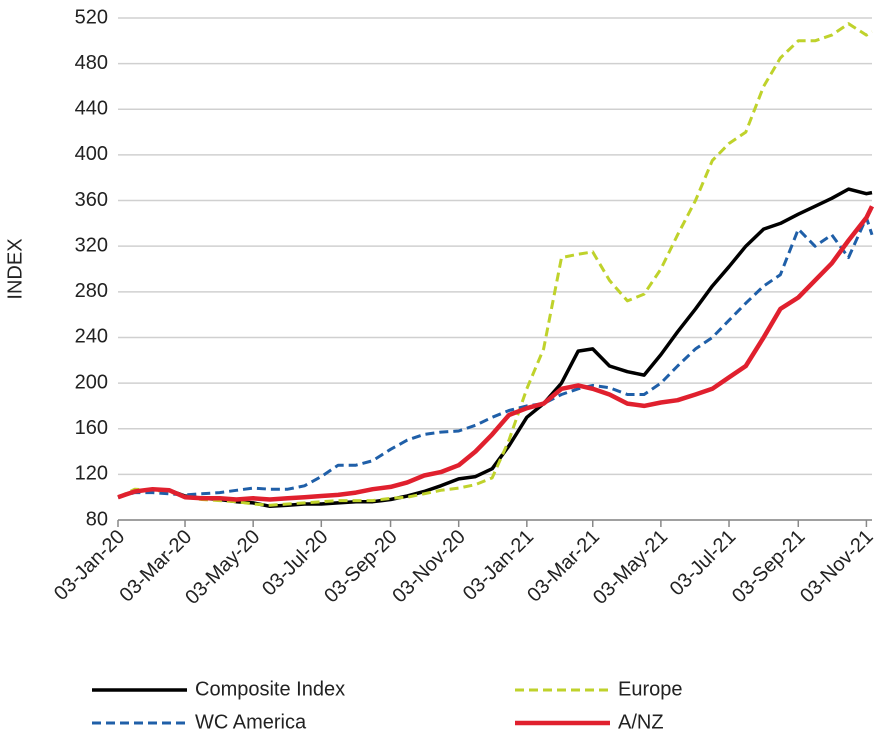 The image size is (881, 745). I want to click on legend-label: Composite Index, so click(270, 689).